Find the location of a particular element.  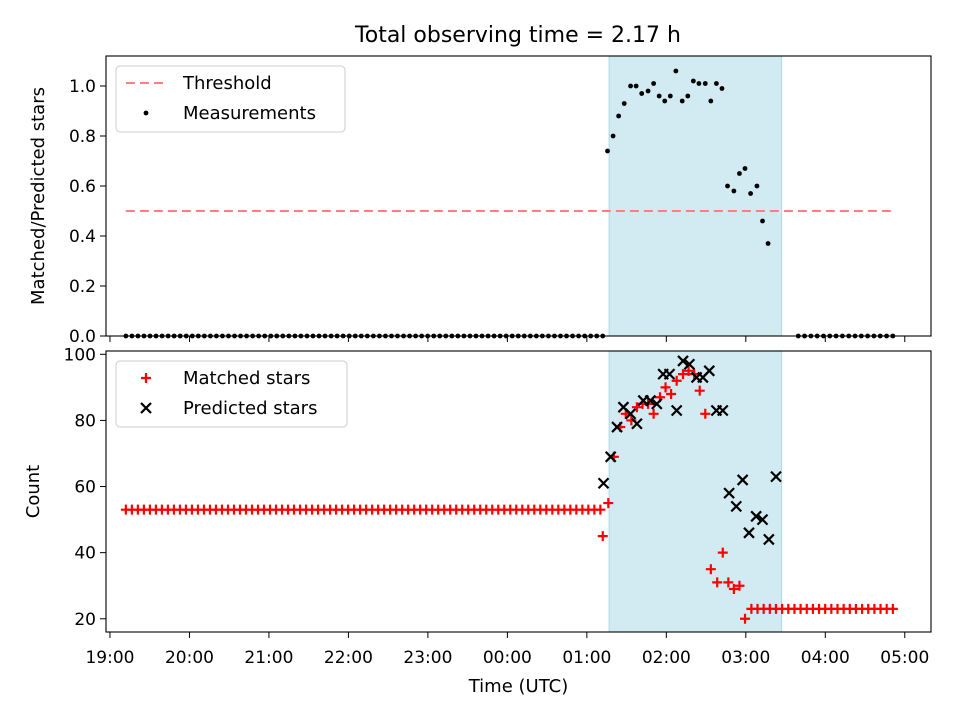

x-tick-label: 23:00 is located at coordinates (427, 658).